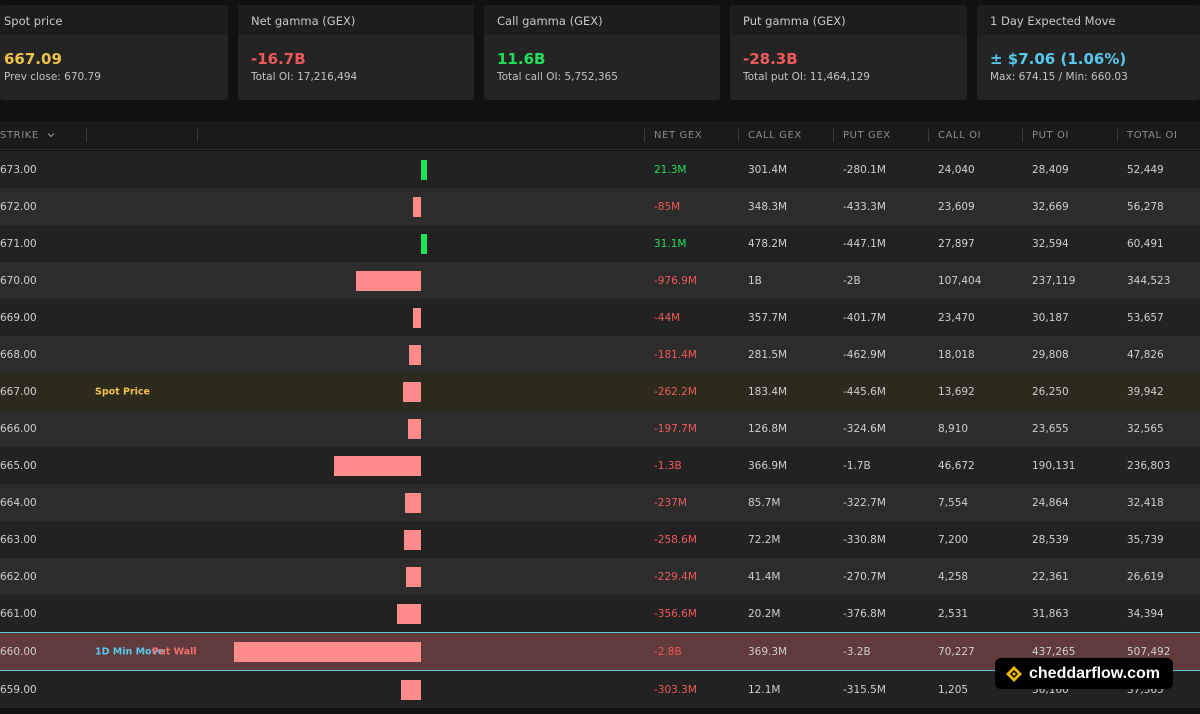 The height and width of the screenshot is (714, 1200). I want to click on cell-net: -85M, so click(667, 206).